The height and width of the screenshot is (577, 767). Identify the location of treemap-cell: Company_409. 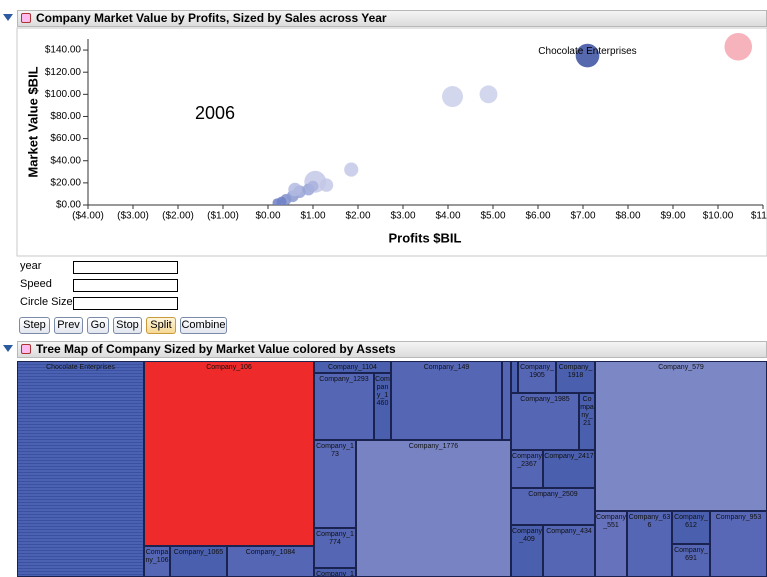
(527, 551).